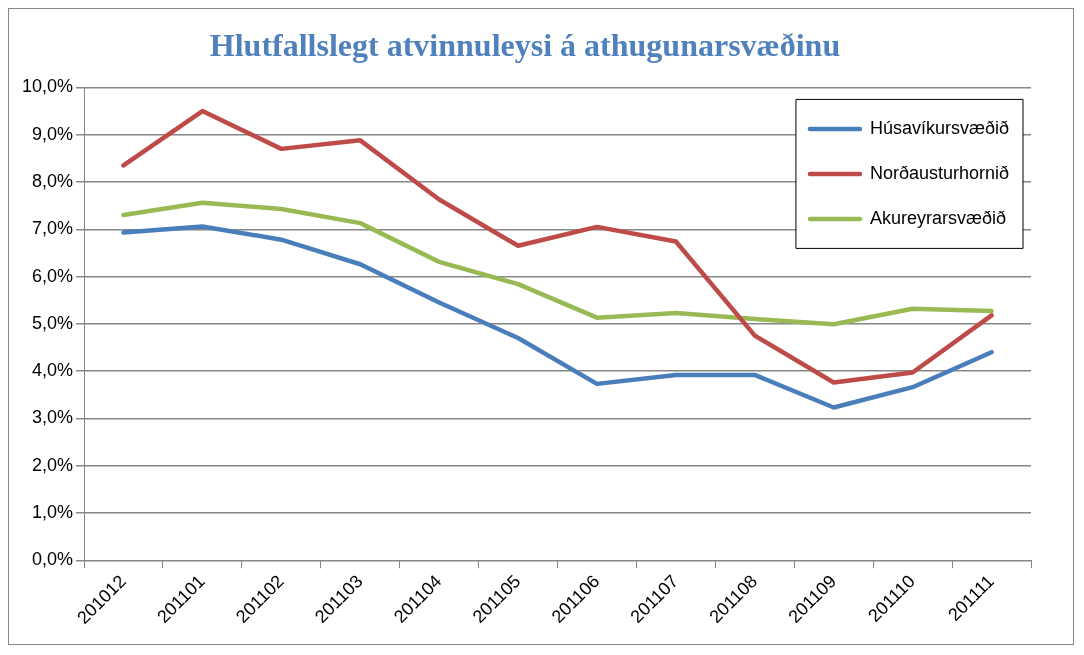 This screenshot has width=1084, height=655. I want to click on y-tick-label: 7,0%, so click(53, 228).